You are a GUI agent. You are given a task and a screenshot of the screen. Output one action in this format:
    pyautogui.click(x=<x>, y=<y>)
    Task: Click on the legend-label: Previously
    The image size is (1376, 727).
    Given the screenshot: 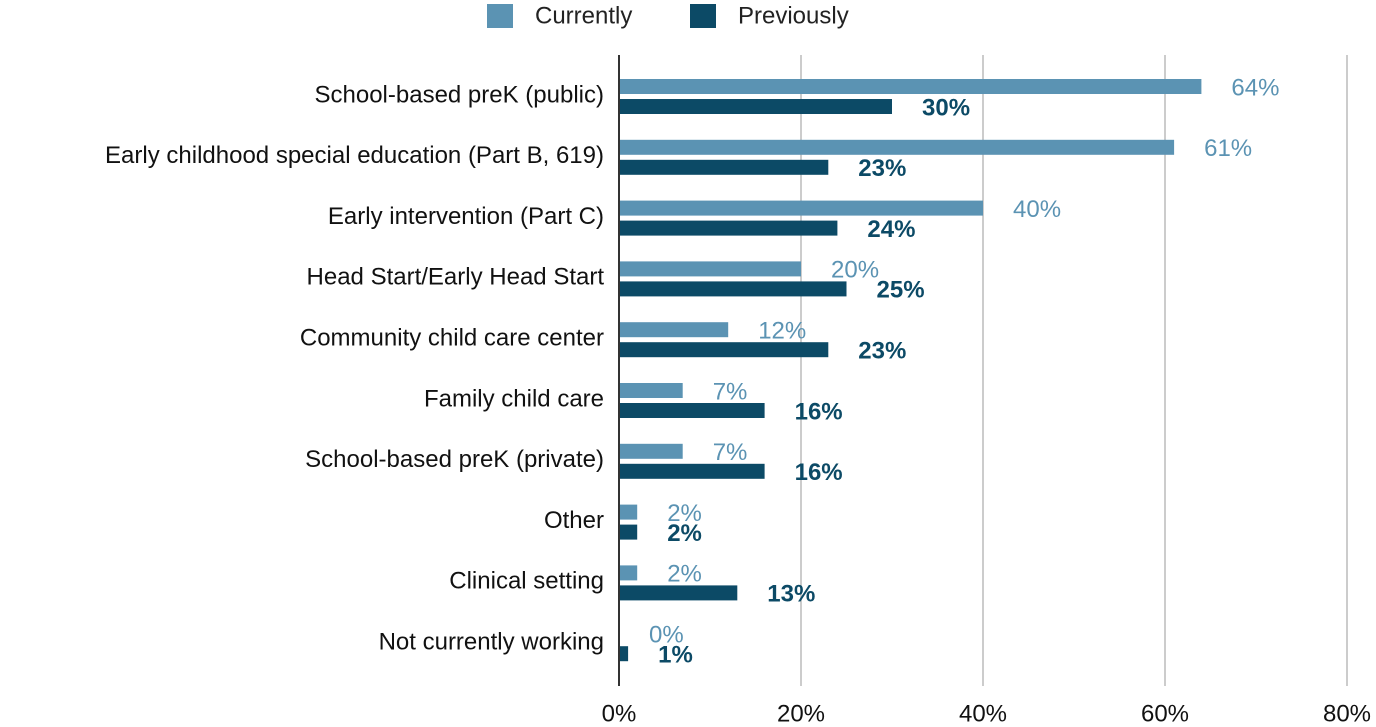 What is the action you would take?
    pyautogui.click(x=793, y=15)
    